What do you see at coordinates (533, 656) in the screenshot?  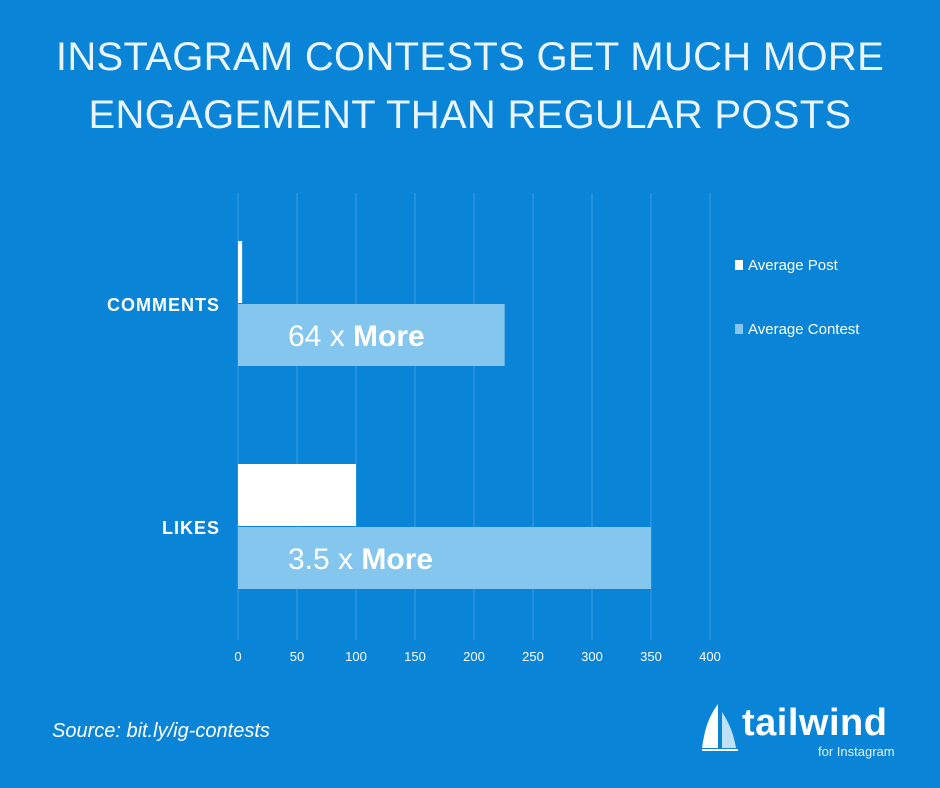 I see `x-tick-label: 250` at bounding box center [533, 656].